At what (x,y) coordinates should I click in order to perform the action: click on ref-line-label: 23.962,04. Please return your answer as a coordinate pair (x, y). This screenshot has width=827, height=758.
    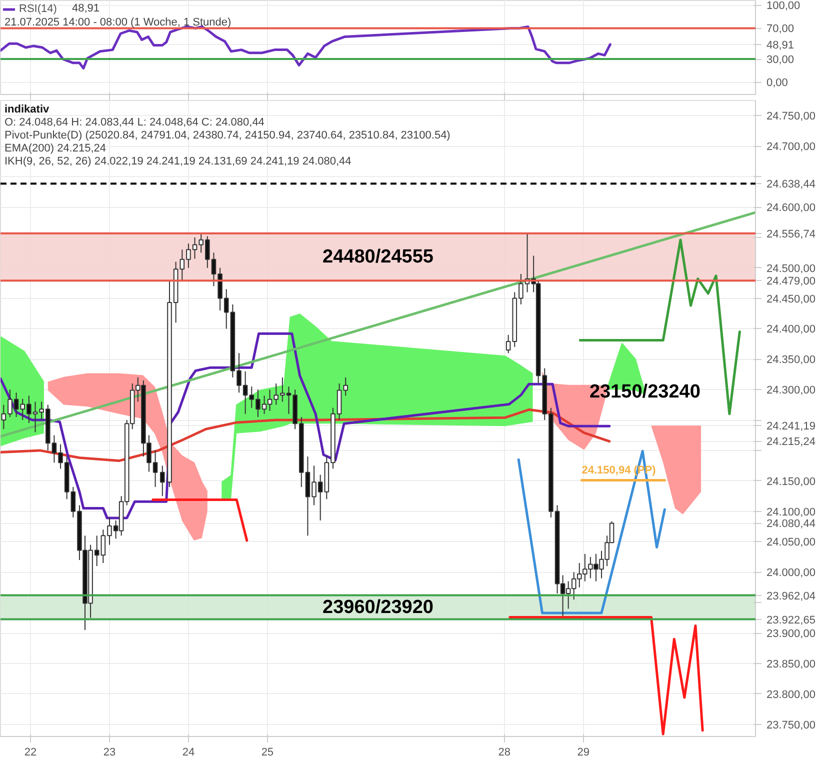
    Looking at the image, I should click on (791, 596).